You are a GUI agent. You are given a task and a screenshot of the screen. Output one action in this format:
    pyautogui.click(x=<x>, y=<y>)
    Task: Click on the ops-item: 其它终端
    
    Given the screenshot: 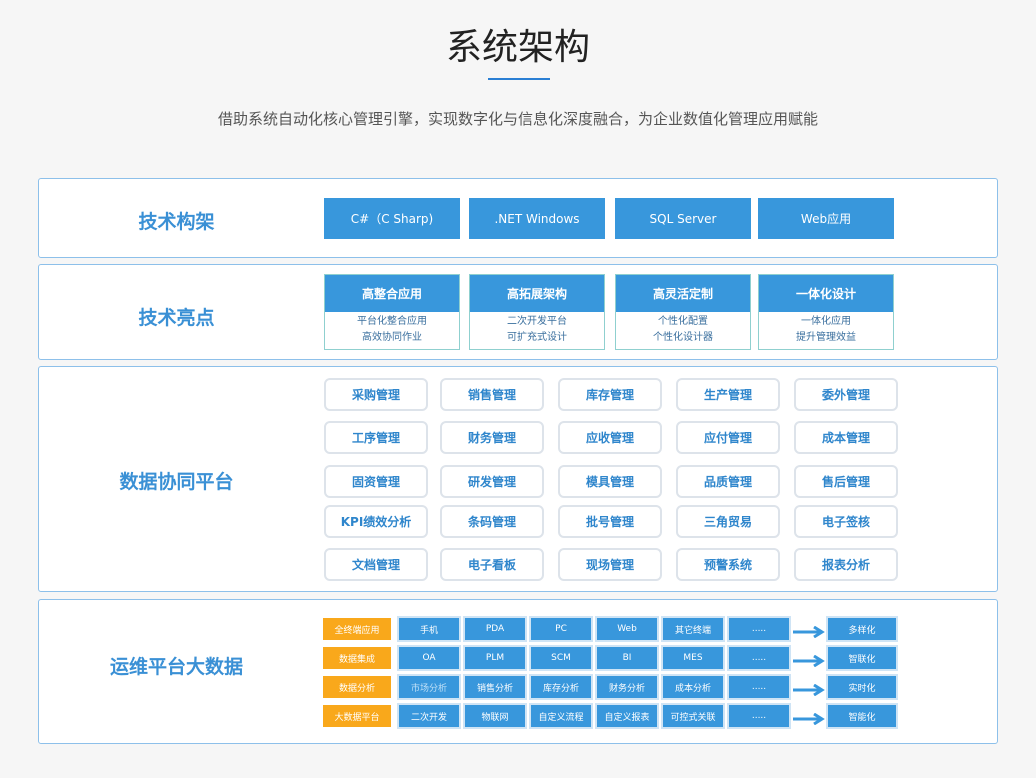 What is the action you would take?
    pyautogui.click(x=693, y=629)
    